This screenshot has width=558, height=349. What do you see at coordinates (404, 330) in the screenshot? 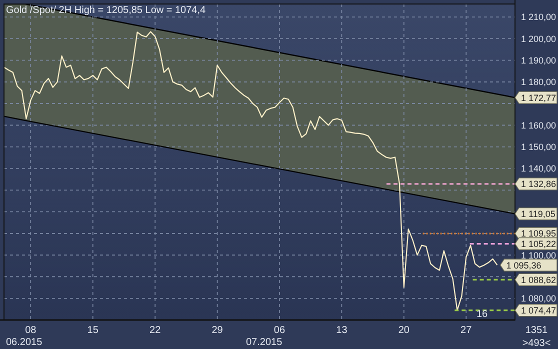
I see `x-tick-label: 20` at bounding box center [404, 330].